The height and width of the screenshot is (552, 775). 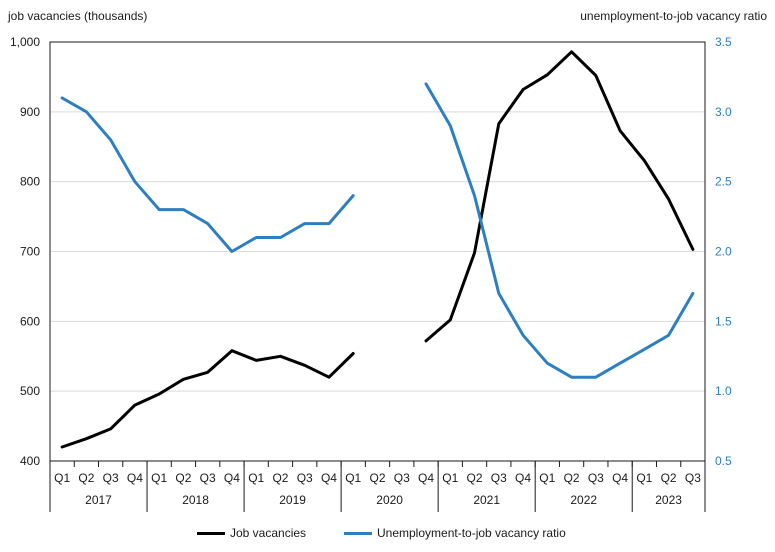 I want to click on legend-swatch-ratio, so click(x=358, y=533).